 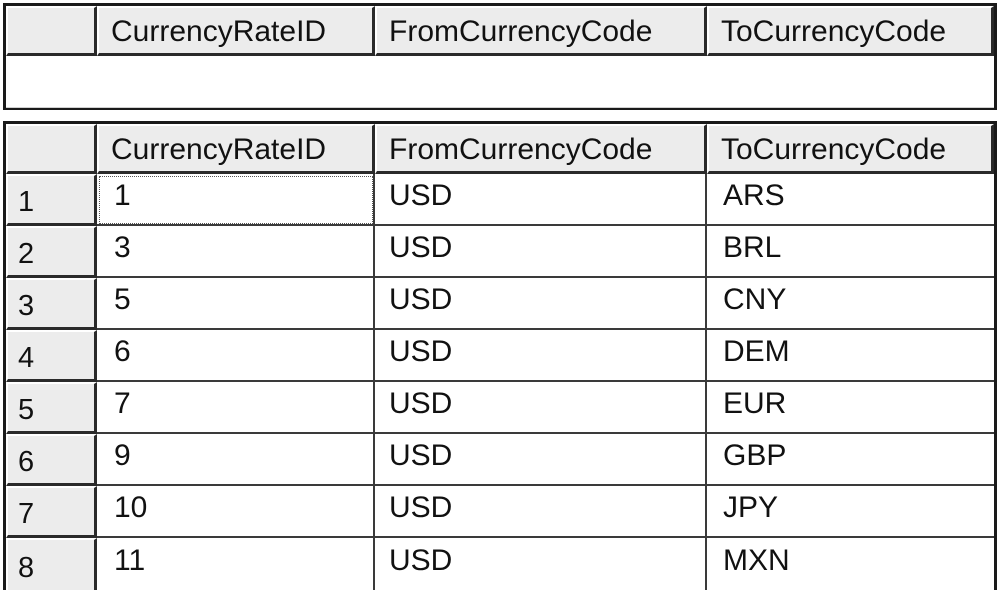 I want to click on cell-tocurrencycode: BRL, so click(x=850, y=252).